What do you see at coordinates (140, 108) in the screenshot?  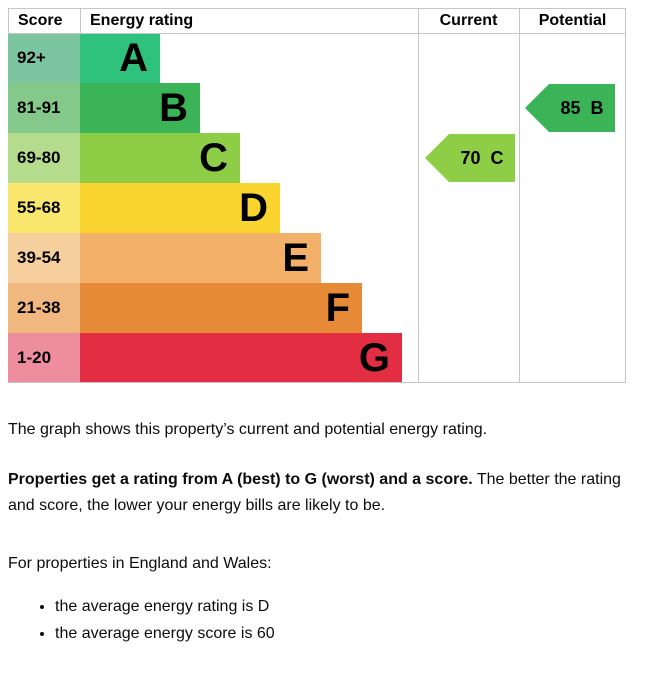 I see `band-bar-b: B` at bounding box center [140, 108].